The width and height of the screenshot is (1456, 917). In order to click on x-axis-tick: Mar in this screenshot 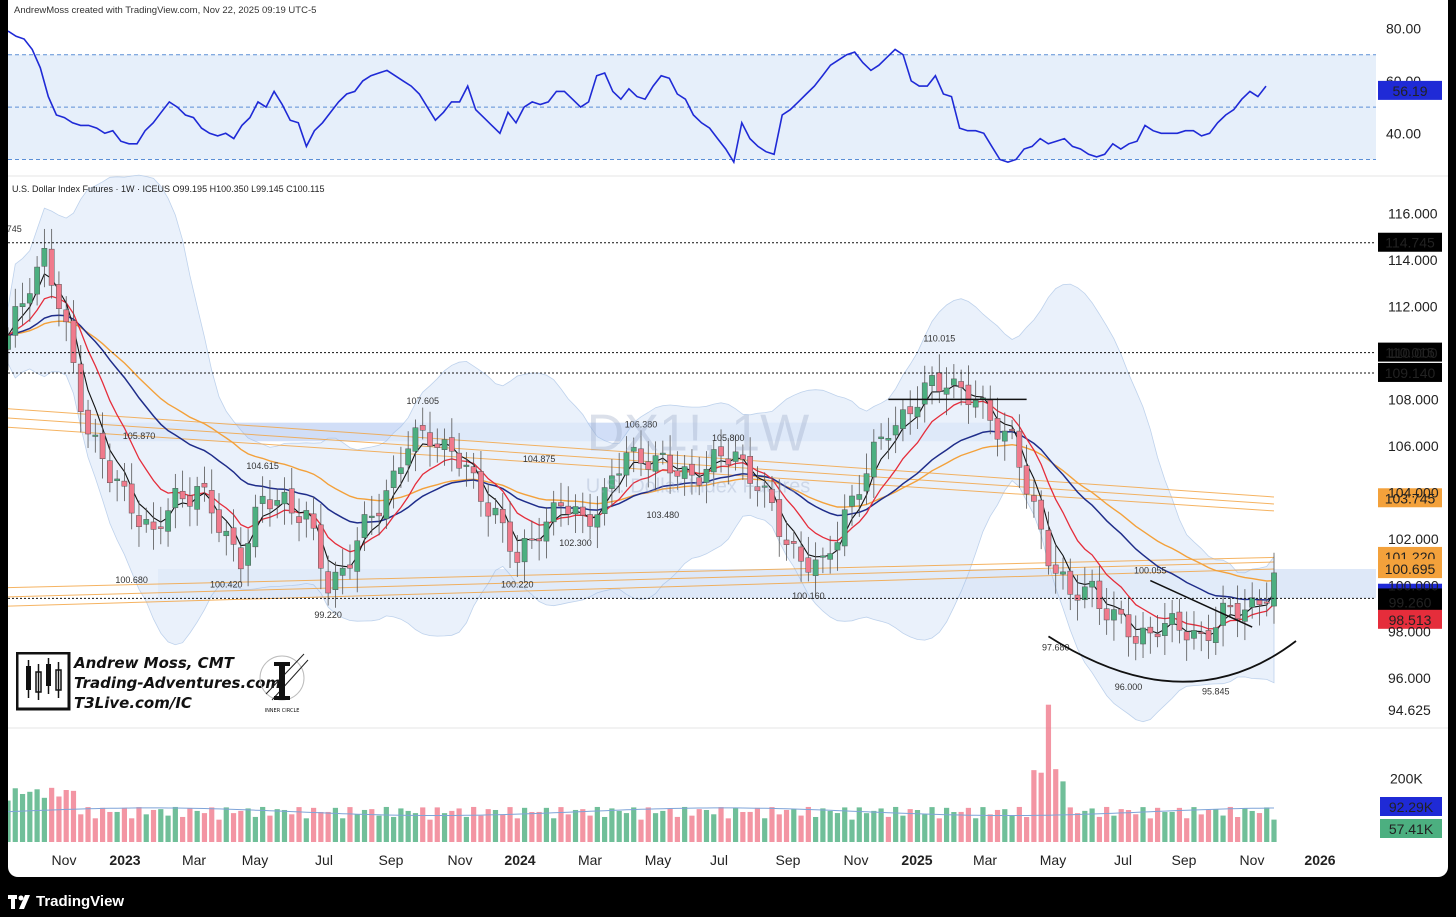, I will do `click(590, 860)`.